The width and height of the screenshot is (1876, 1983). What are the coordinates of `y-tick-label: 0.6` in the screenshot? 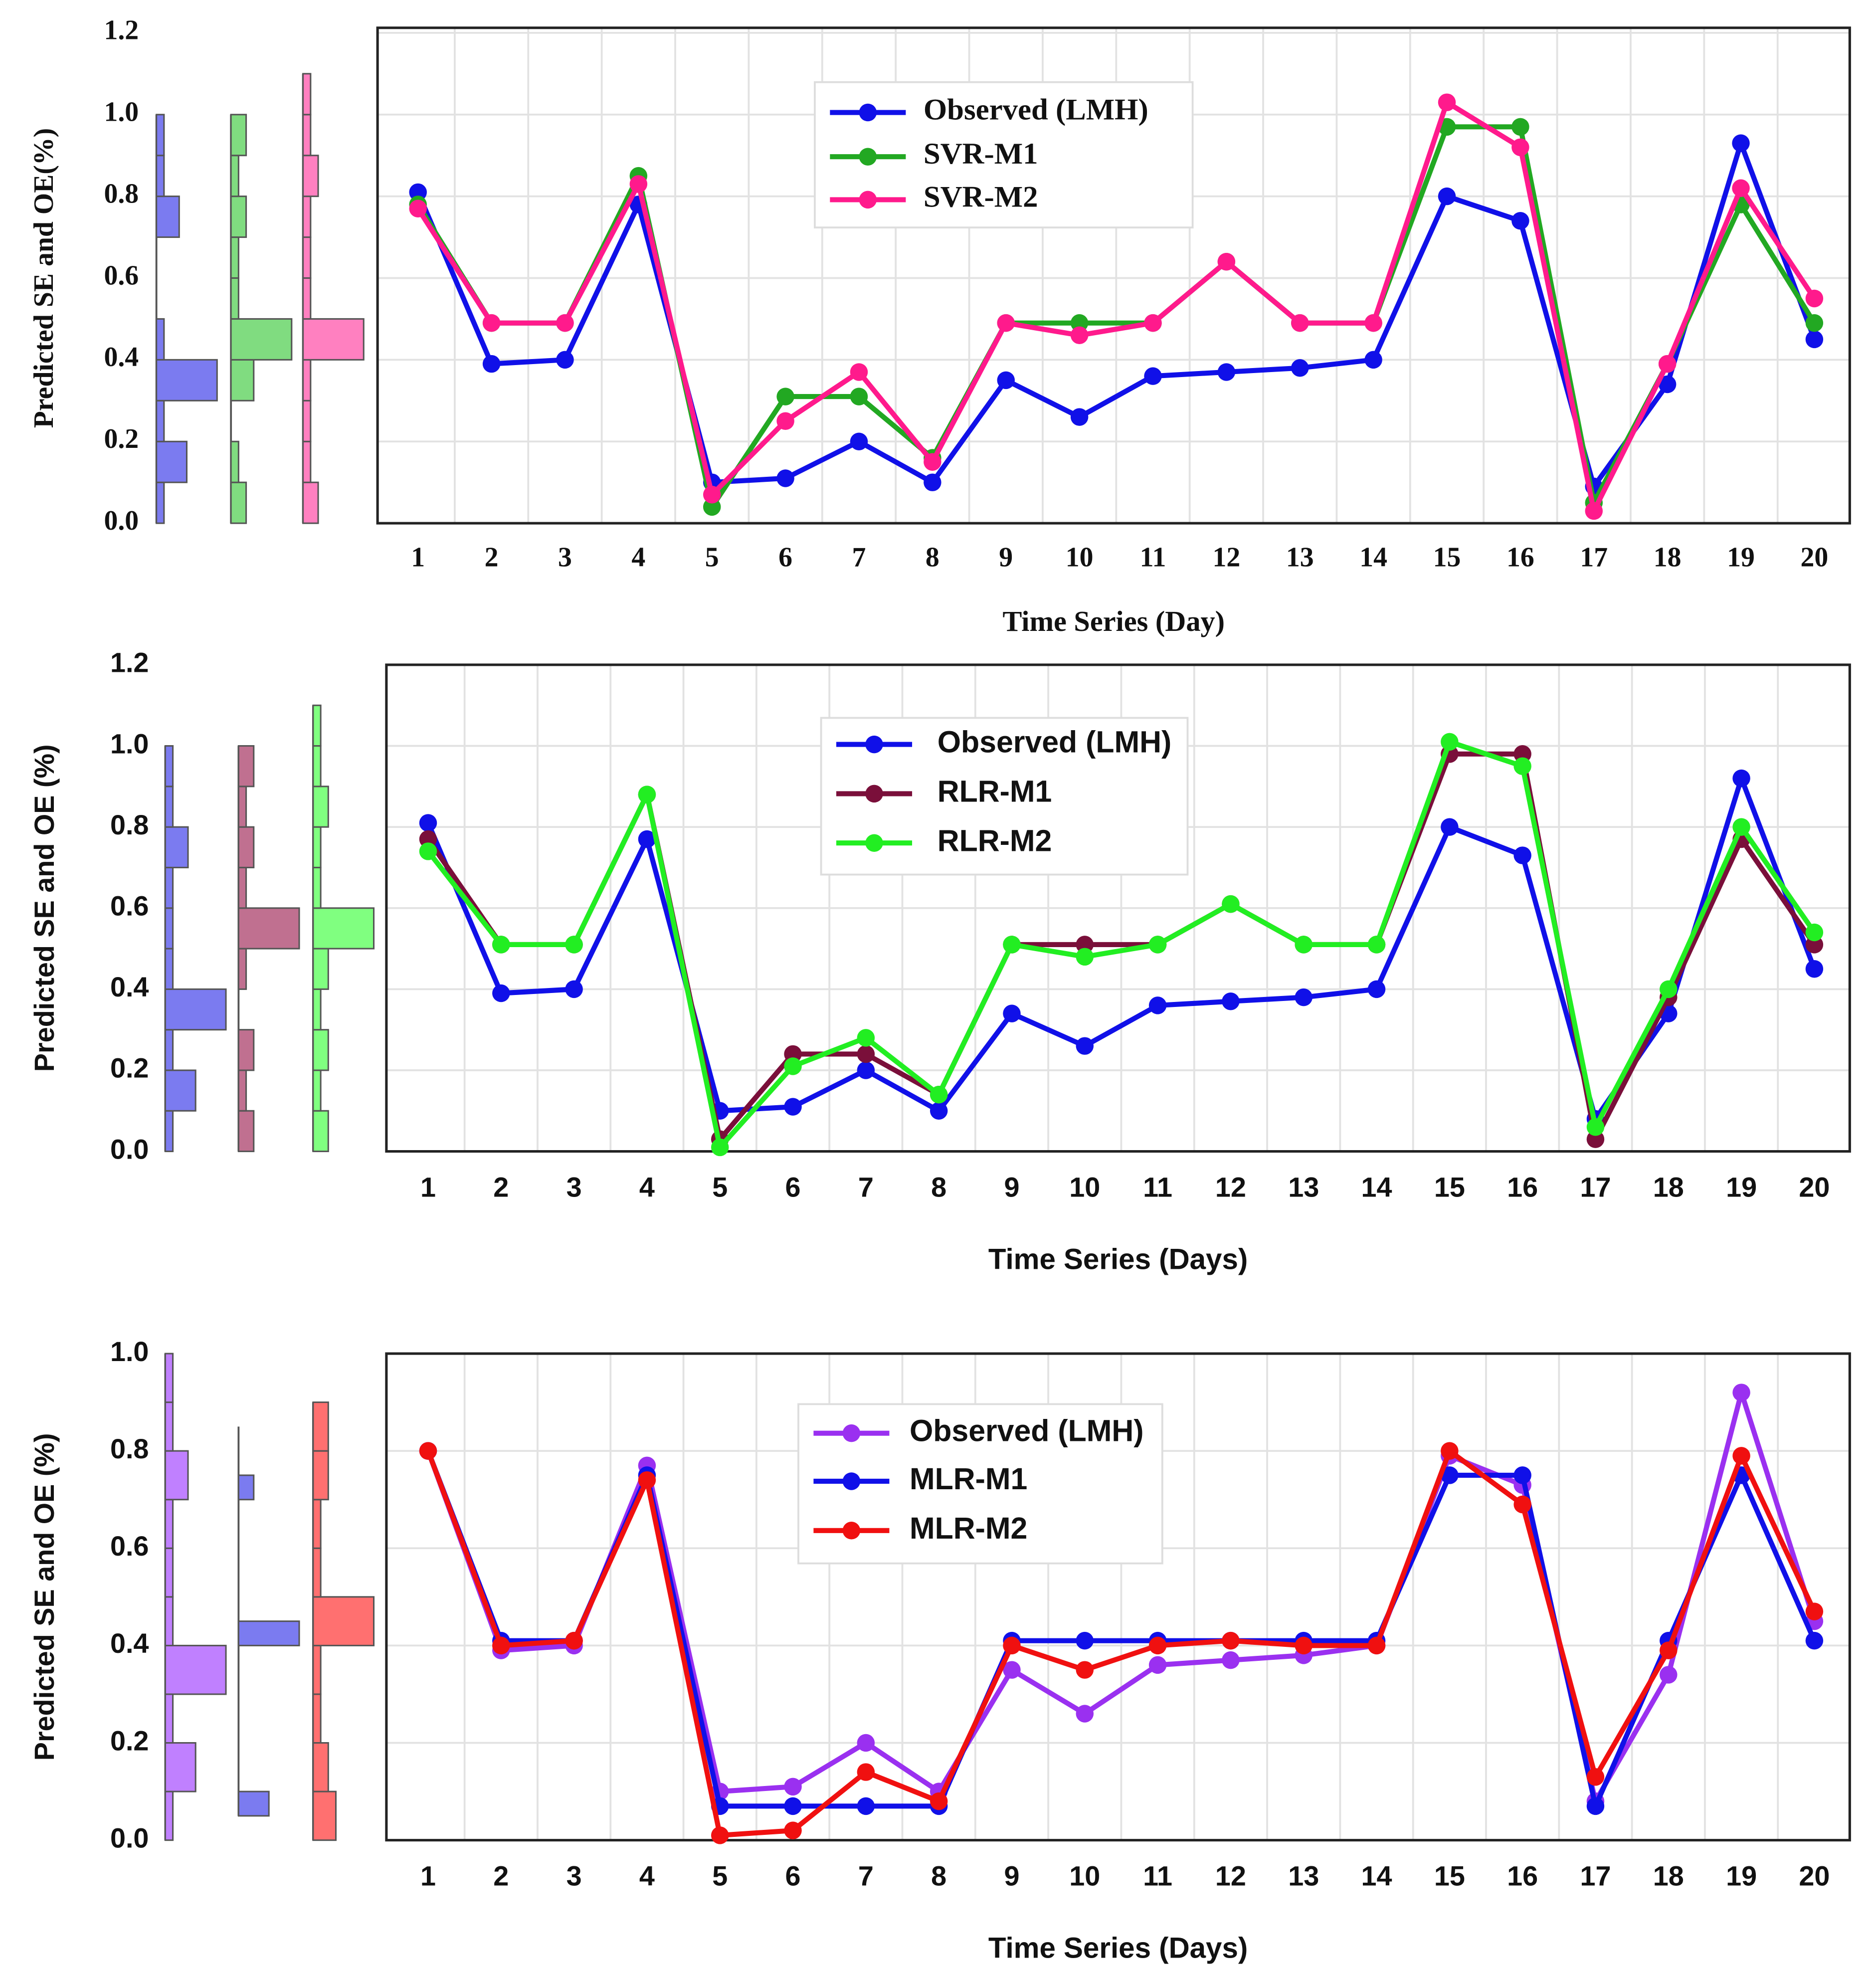 It's located at (129, 1546).